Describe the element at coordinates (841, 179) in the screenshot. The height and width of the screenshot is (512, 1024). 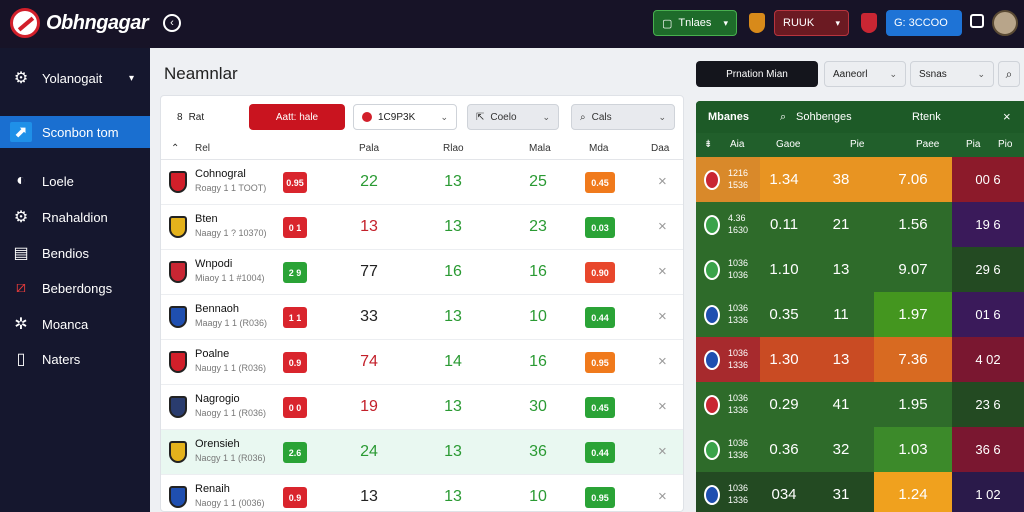
I see `odds-cell-b: 38` at that location.